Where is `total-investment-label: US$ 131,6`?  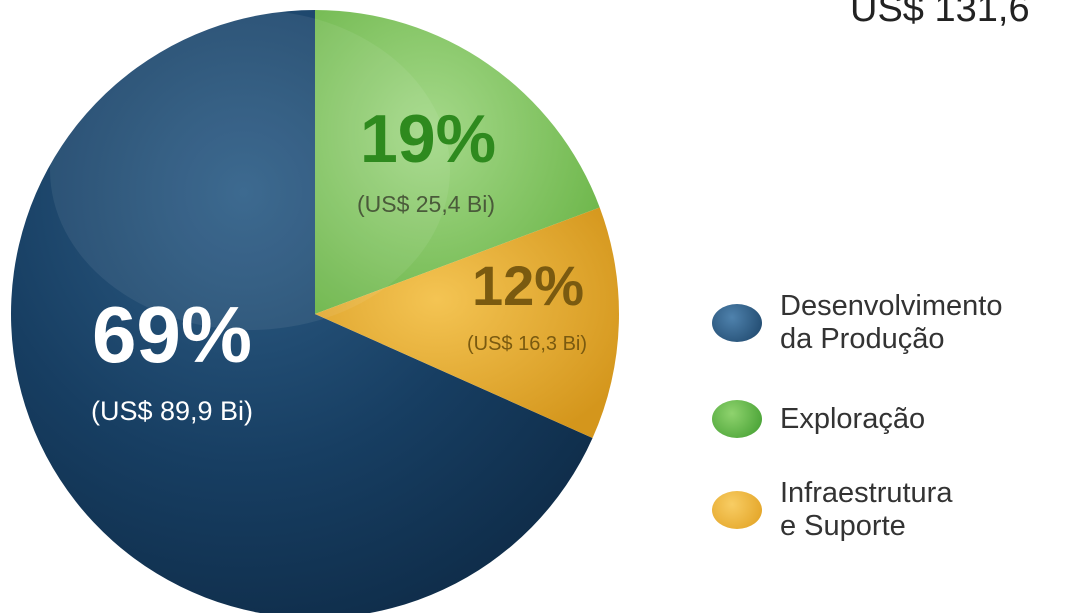
total-investment-label: US$ 131,6 is located at coordinates (940, 15).